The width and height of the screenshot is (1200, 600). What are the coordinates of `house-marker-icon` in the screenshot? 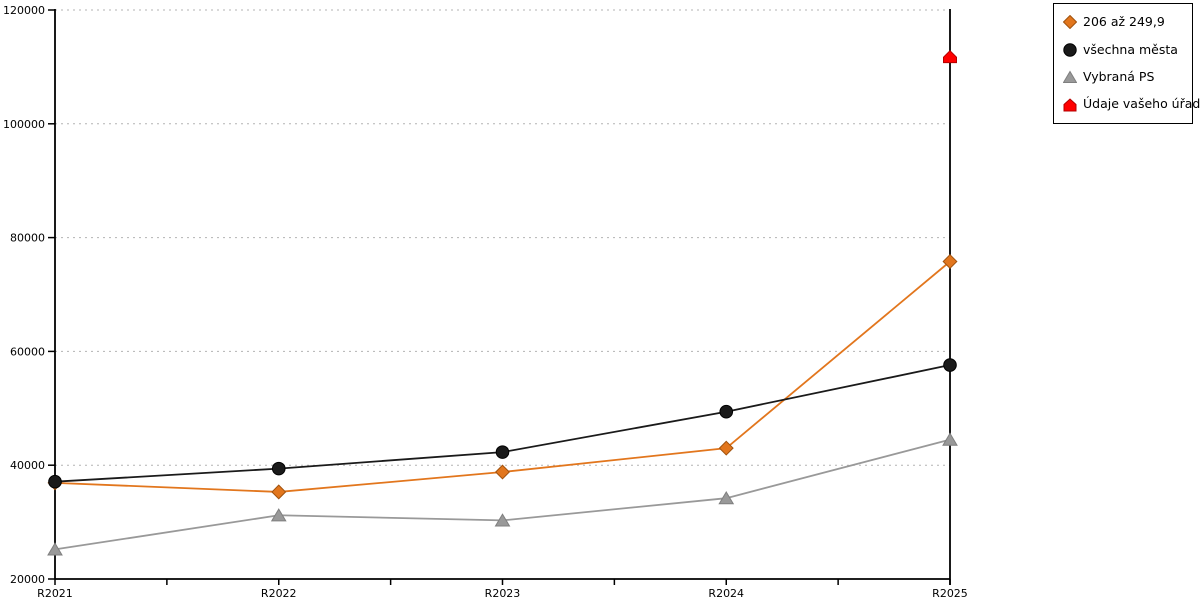 It's located at (1070, 104).